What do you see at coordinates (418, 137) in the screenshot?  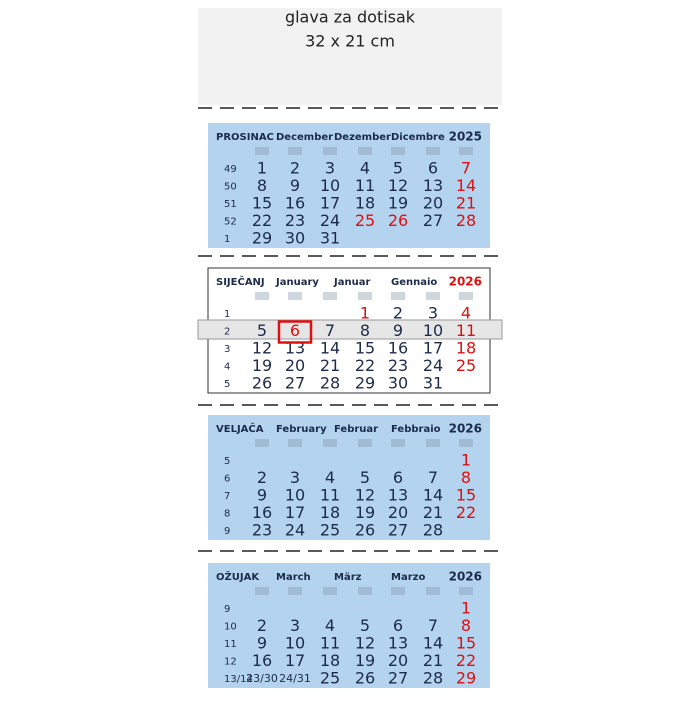 I see `month-name: Dicembre` at bounding box center [418, 137].